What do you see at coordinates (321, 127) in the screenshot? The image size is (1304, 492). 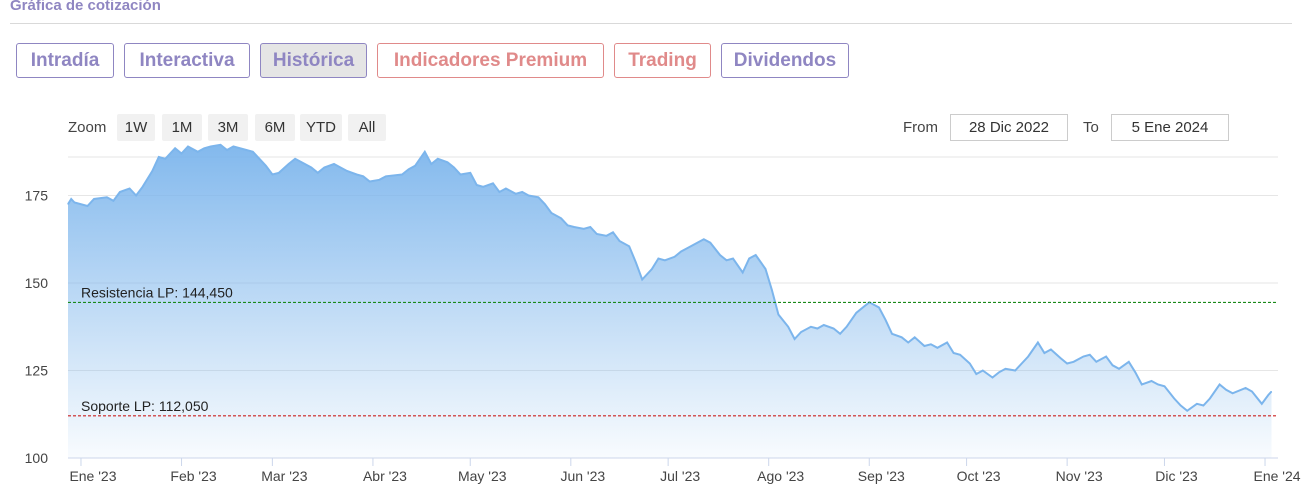 I see `zoom-ytd-button: YTD` at bounding box center [321, 127].